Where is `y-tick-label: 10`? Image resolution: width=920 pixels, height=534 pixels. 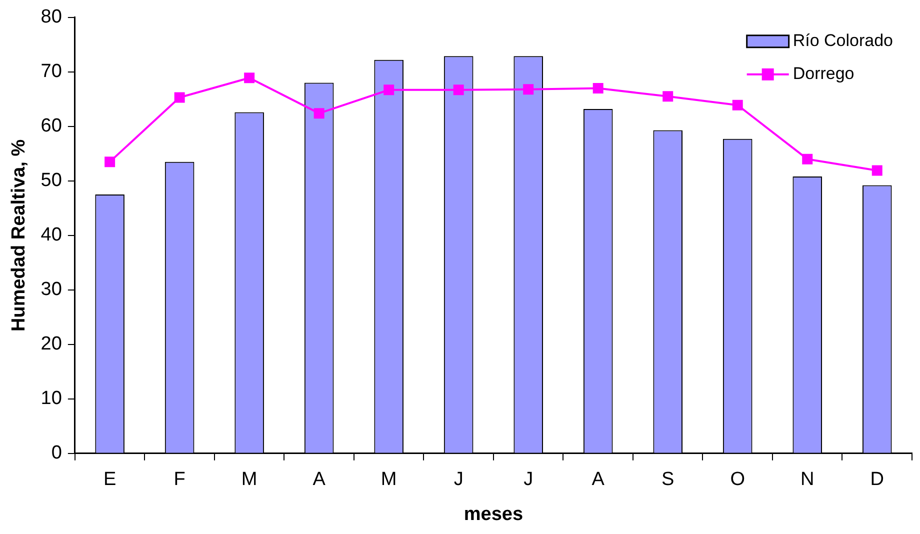 y-tick-label: 10 is located at coordinates (51, 399).